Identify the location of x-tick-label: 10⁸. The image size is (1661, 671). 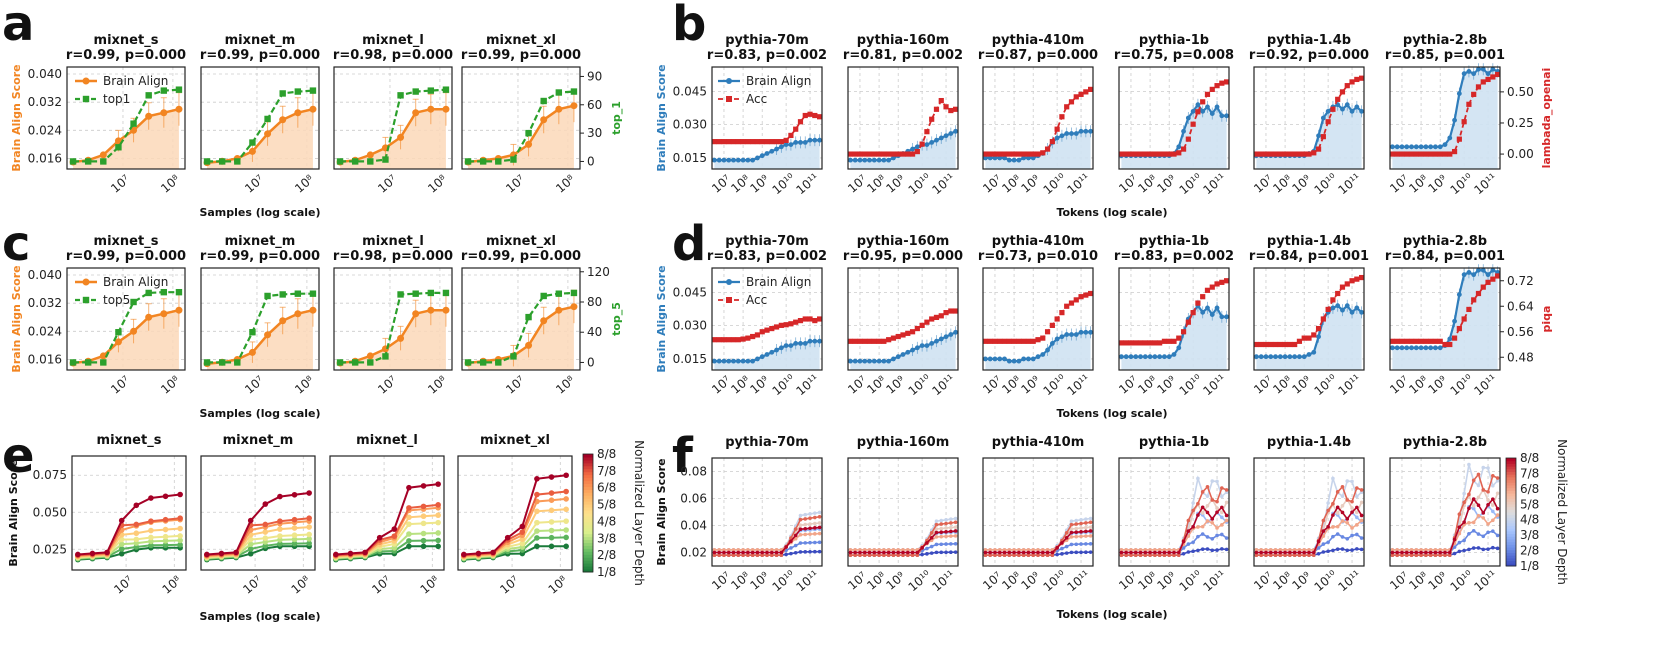
(170, 385).